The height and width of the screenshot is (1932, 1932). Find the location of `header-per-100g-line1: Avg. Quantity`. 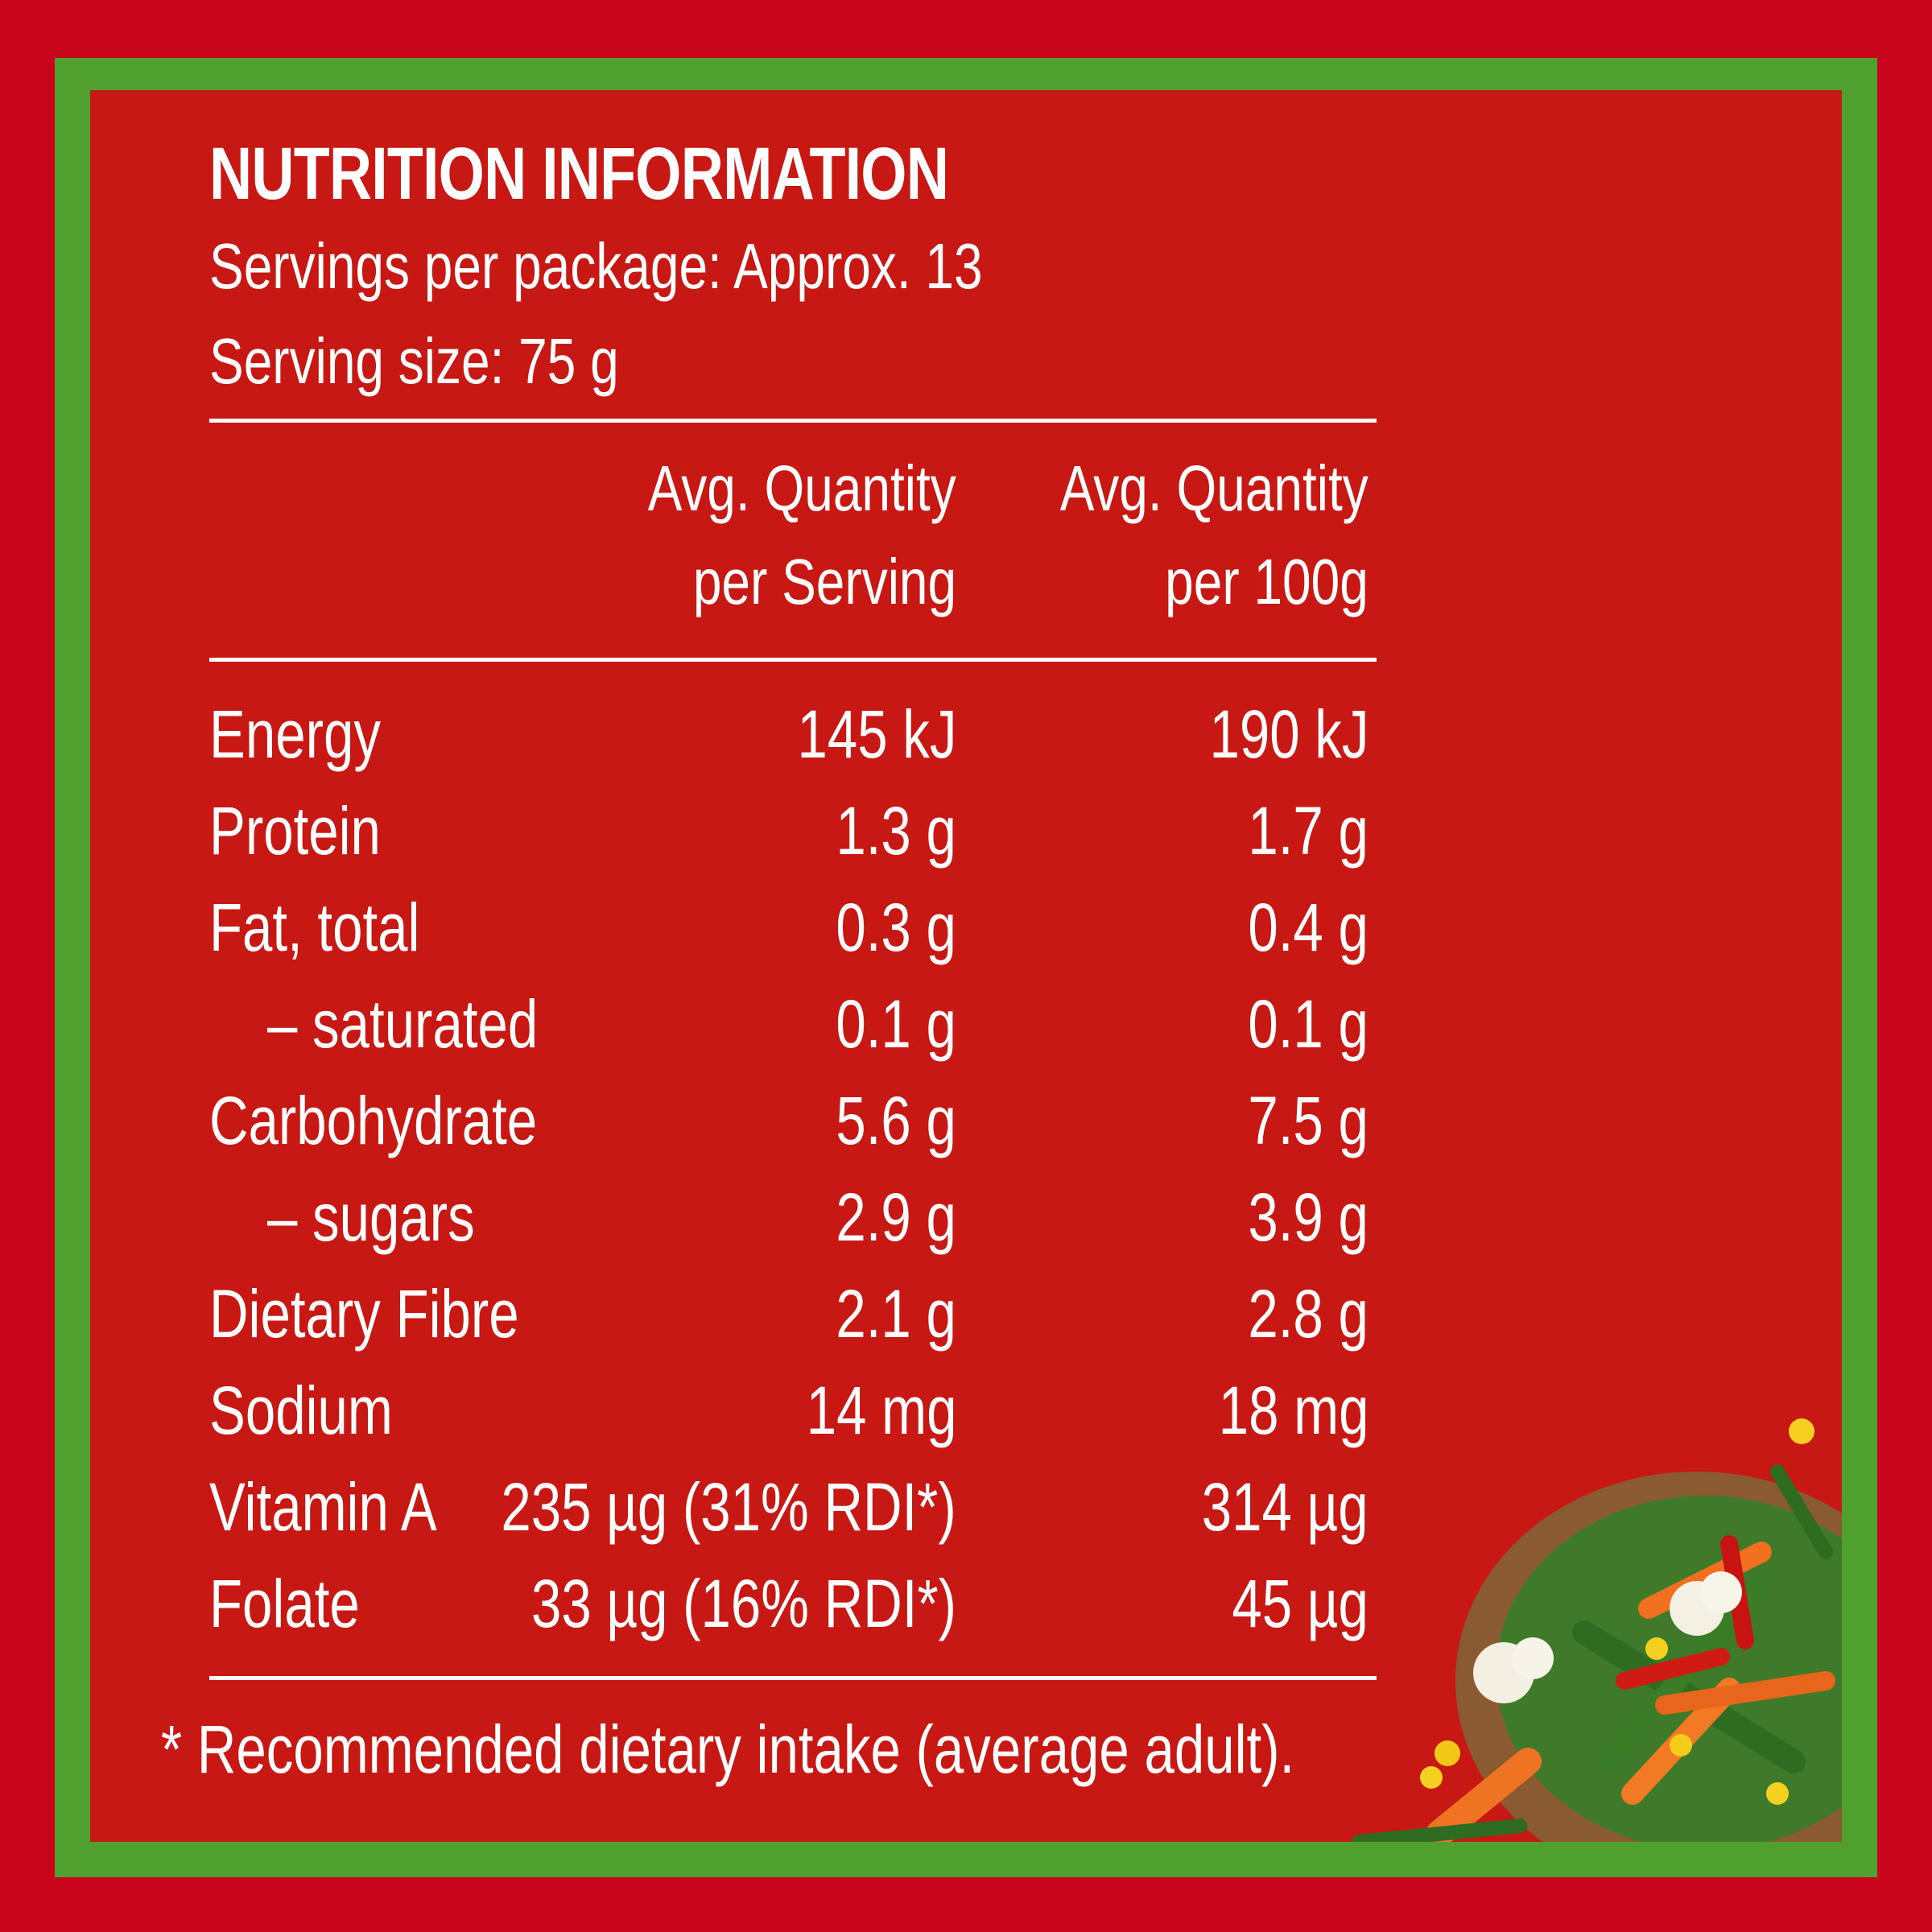

header-per-100g-line1: Avg. Quantity is located at coordinates (1213, 488).